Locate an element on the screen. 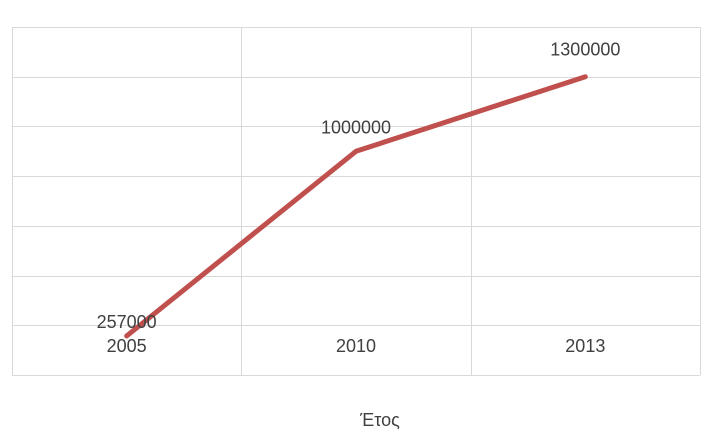  x-axis-title: Έτος is located at coordinates (379, 420).